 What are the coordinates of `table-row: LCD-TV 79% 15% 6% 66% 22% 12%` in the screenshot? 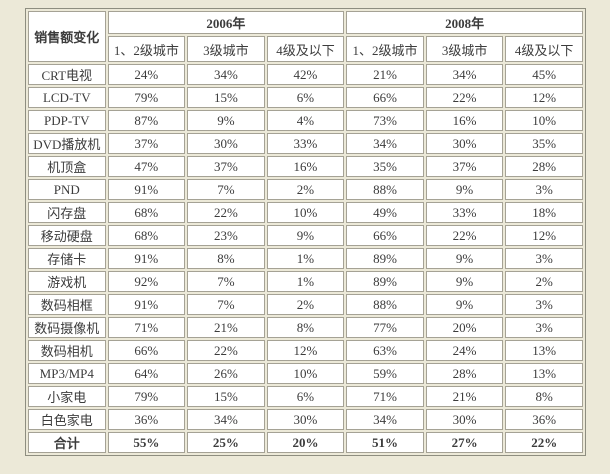 It's located at (305, 97).